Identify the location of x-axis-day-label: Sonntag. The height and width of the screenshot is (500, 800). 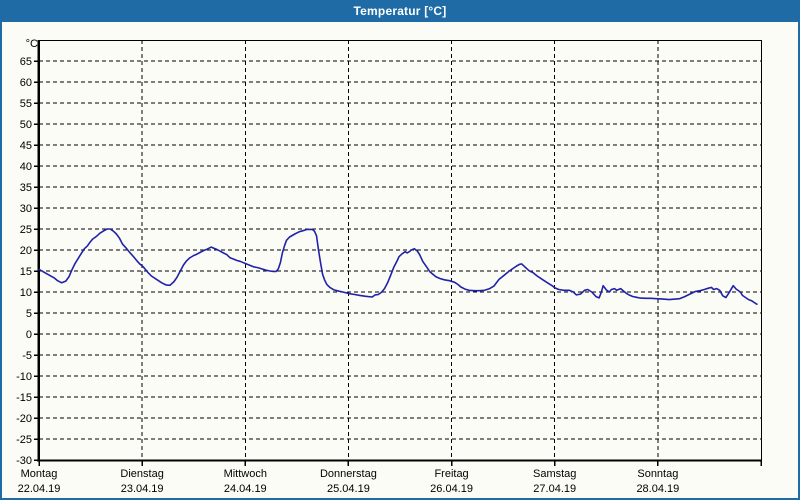
(657, 474).